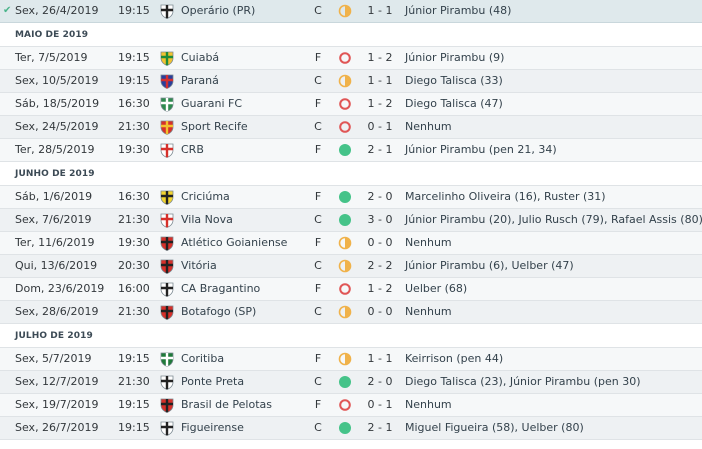 This screenshot has width=702, height=449. I want to click on goal-scorers: Júnior Pirambu (pen 21, 34), so click(481, 149).